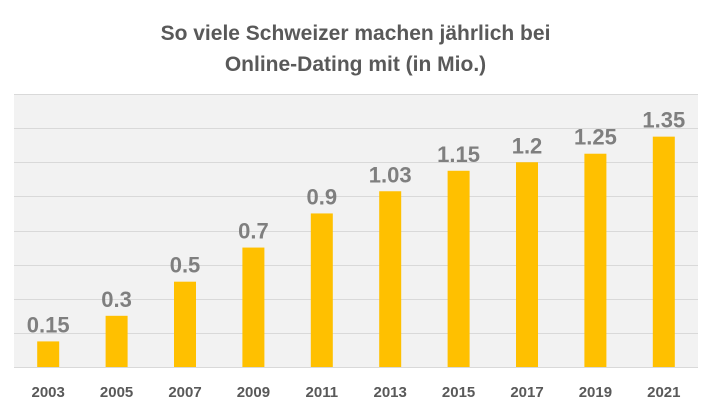 This screenshot has width=711, height=420. Describe the element at coordinates (253, 231) in the screenshot. I see `data-label: 0.7` at that location.